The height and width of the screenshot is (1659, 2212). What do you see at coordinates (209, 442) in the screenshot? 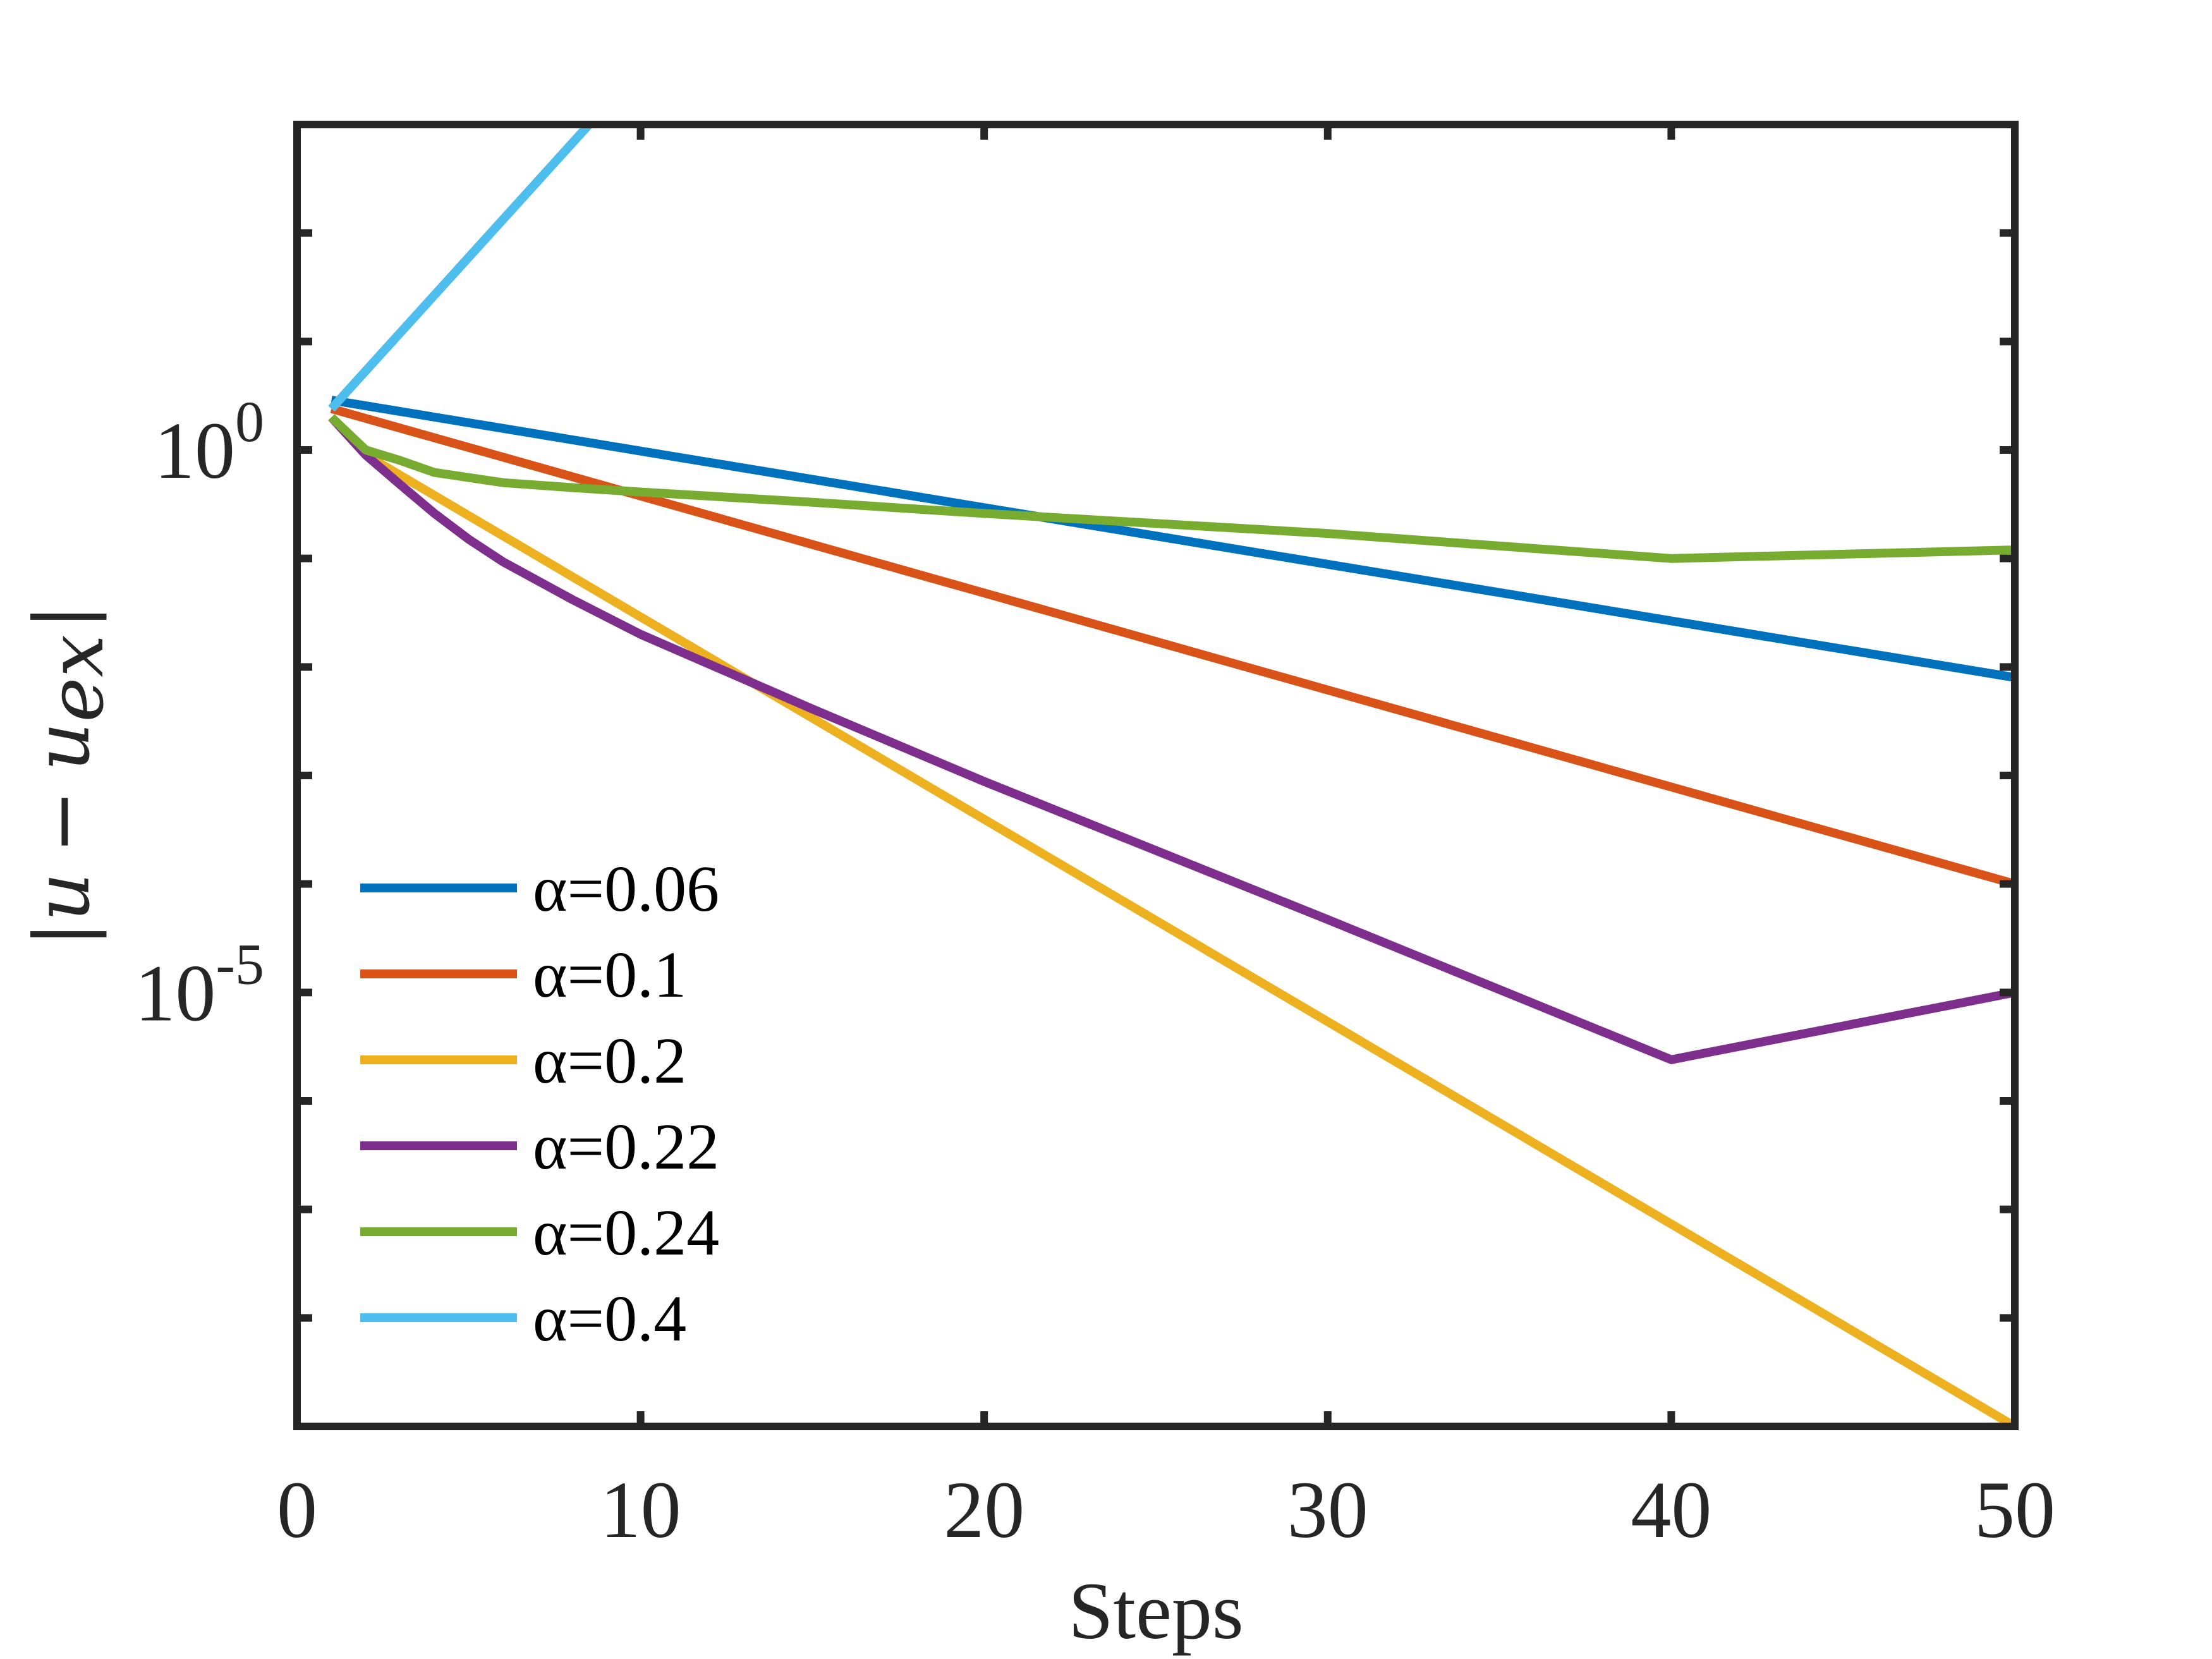
I see `y-tick-label-0: 10⁰` at bounding box center [209, 442].